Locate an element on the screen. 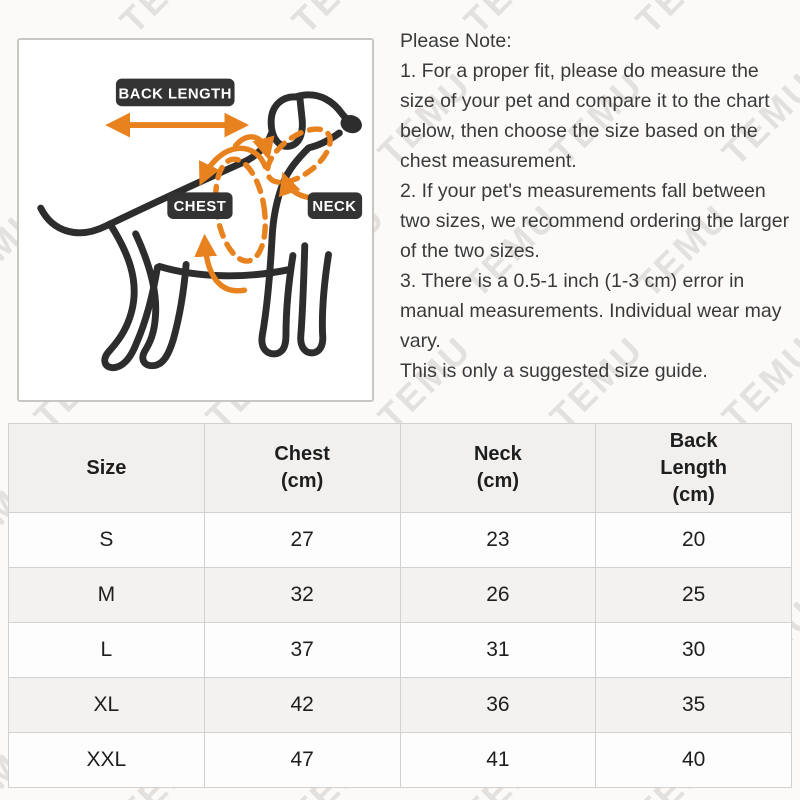  neck-label-box is located at coordinates (335, 206).